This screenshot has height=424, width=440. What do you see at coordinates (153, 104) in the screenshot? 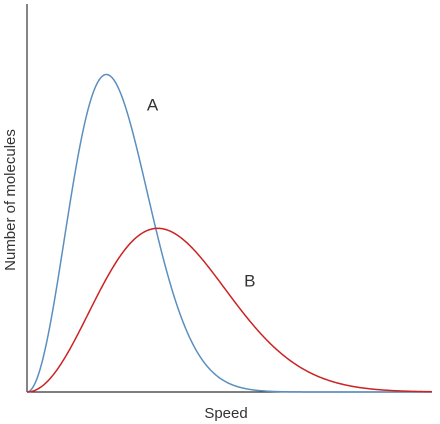
I see `series-label-a: A` at bounding box center [153, 104].